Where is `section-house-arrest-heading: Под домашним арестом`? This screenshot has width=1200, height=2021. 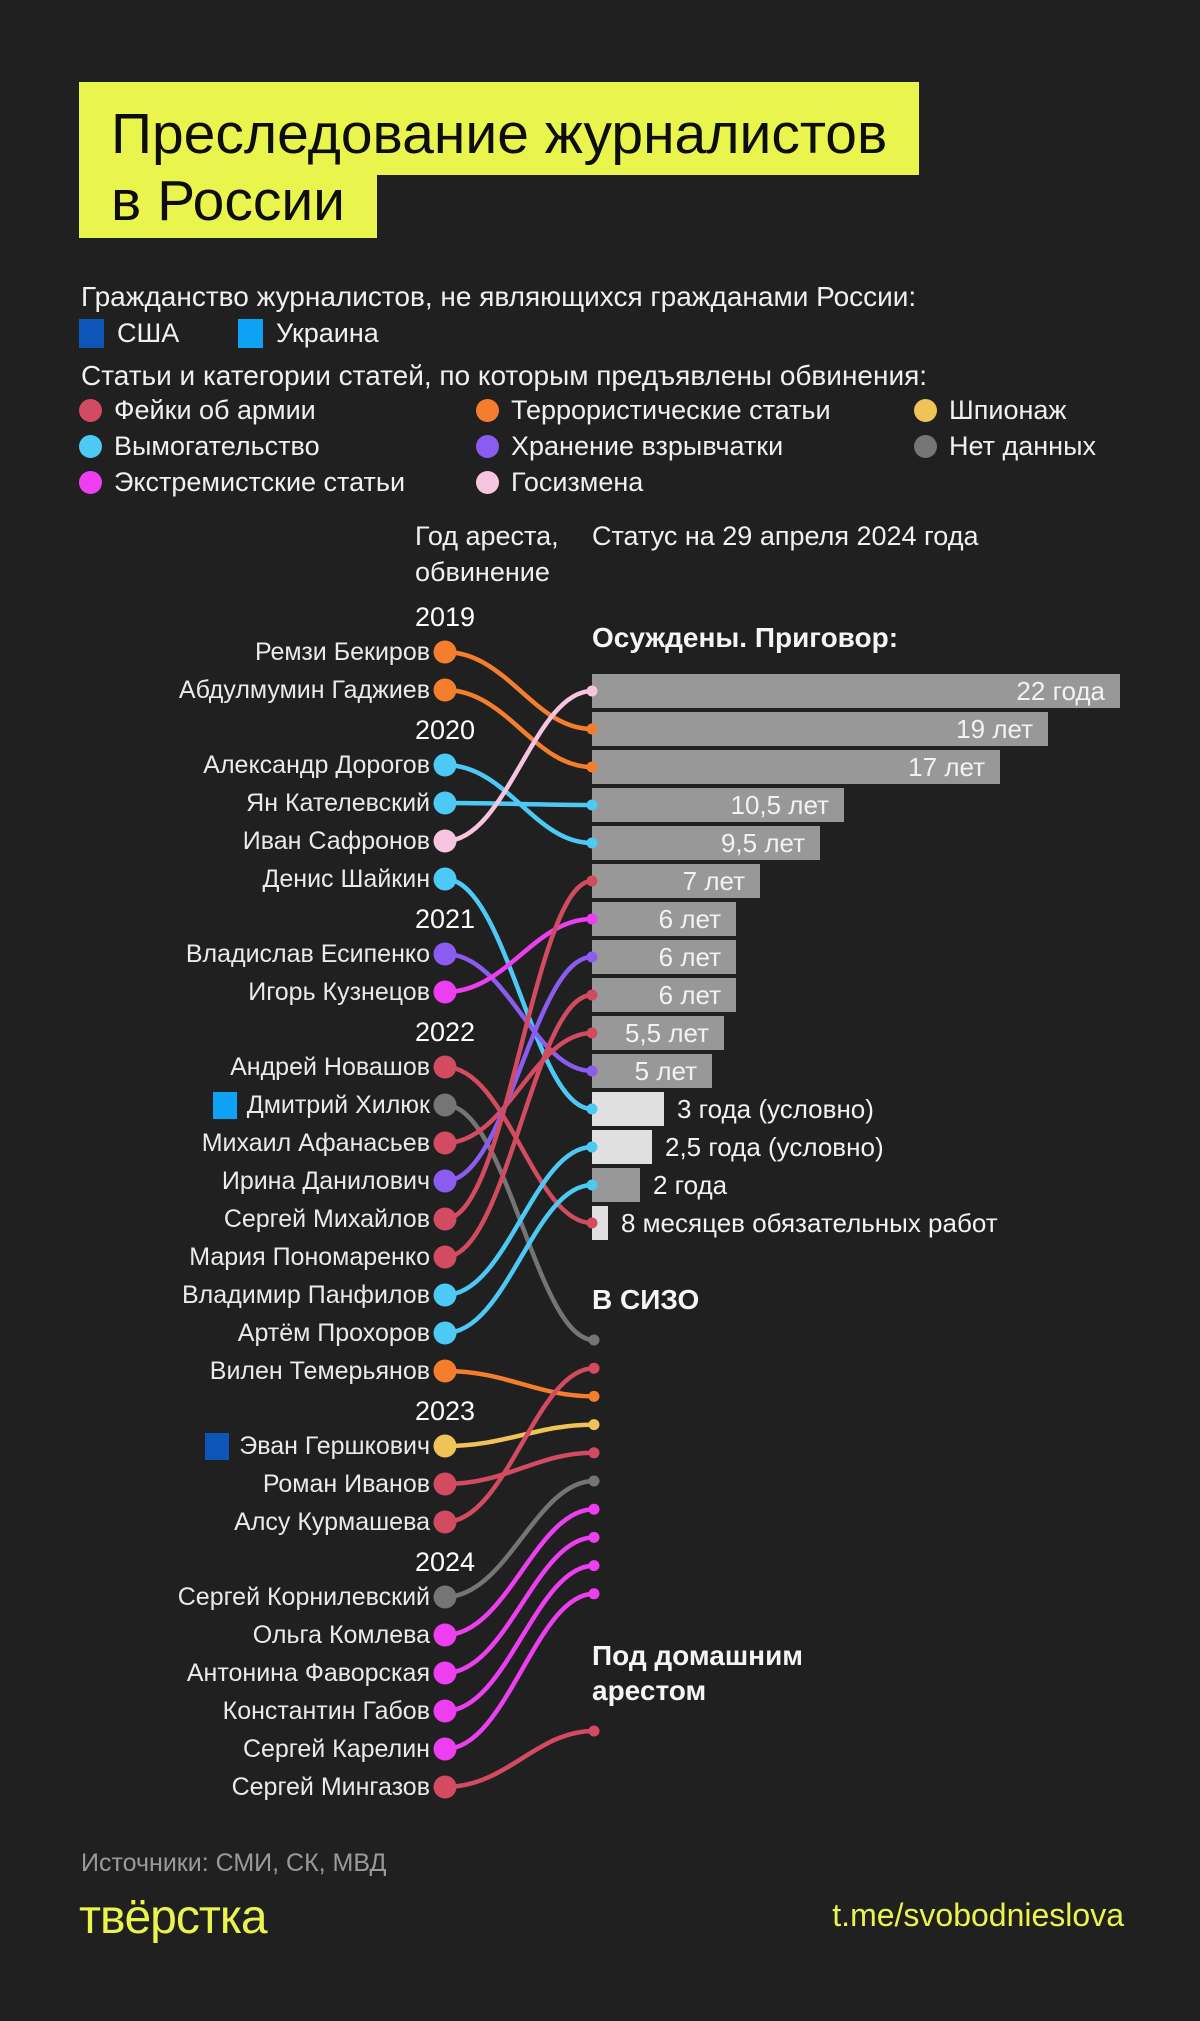
section-house-arrest-heading: Под домашним арестом is located at coordinates (697, 1673).